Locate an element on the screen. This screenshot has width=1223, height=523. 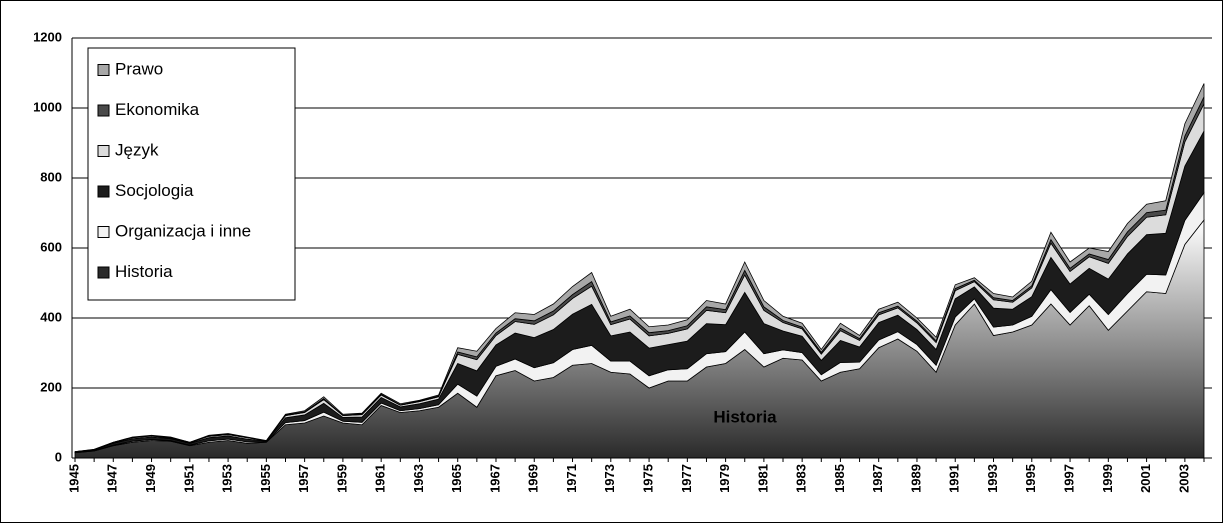
legend-label: Prawo is located at coordinates (139, 68).